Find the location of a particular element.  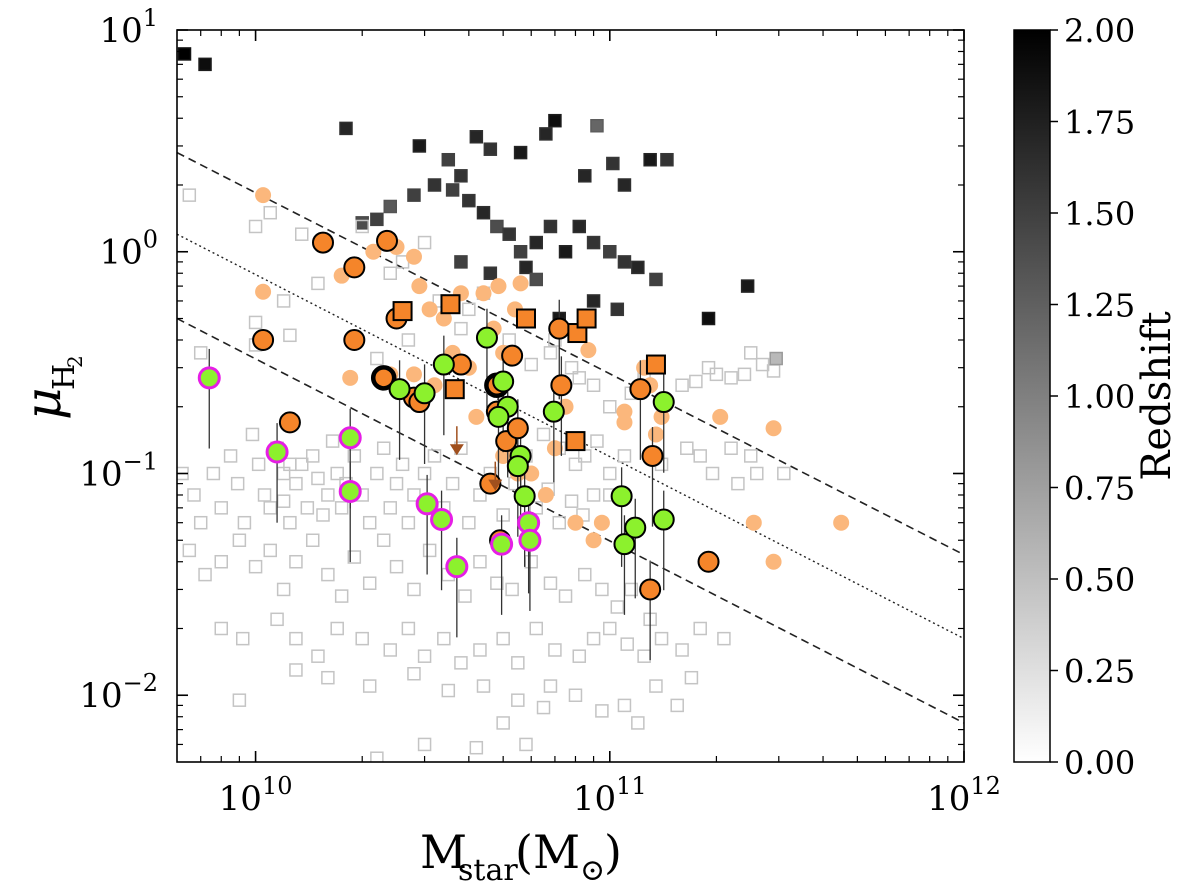

y-axis-label-mu: μ is located at coordinates (43, 404).